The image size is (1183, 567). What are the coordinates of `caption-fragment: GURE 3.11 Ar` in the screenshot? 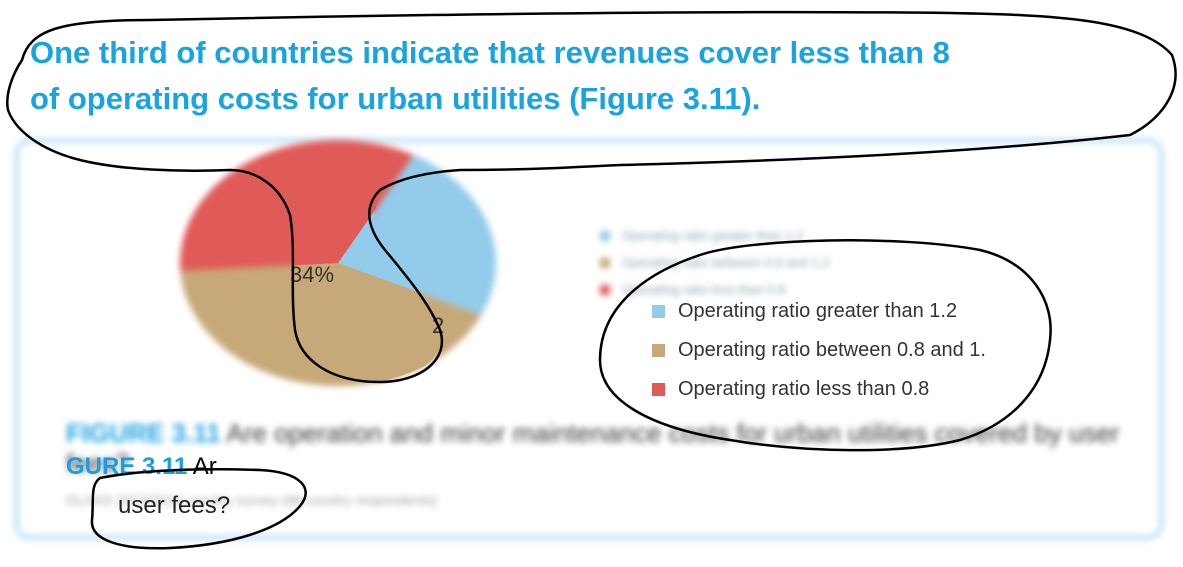 It's located at (141, 467).